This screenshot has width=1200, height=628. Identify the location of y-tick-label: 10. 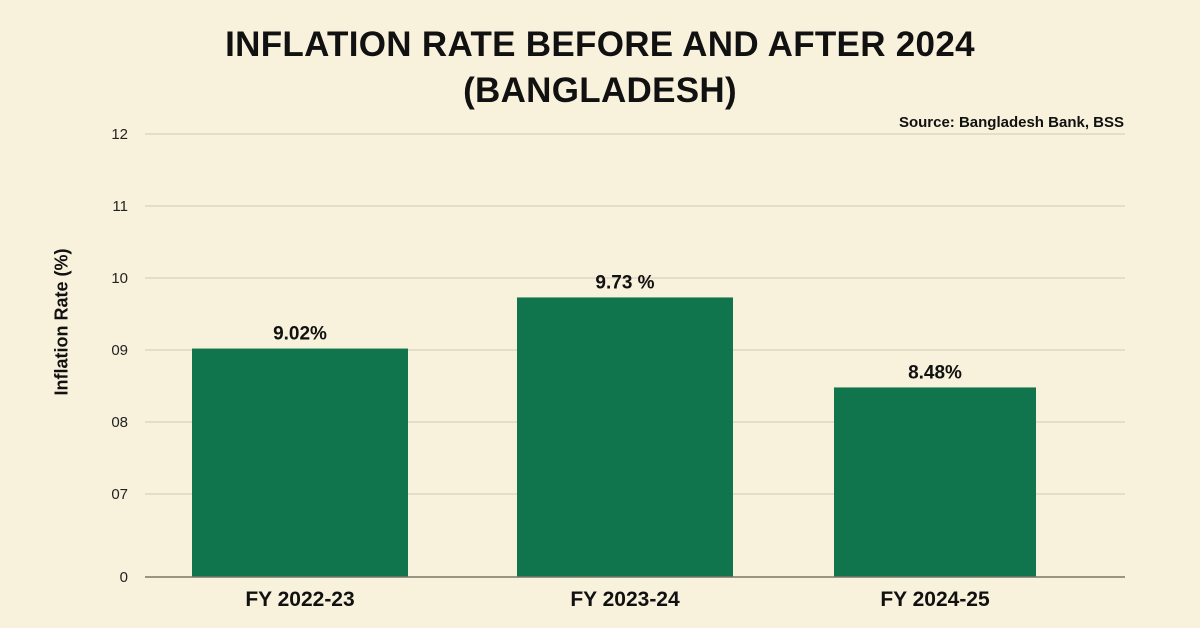
(119, 278).